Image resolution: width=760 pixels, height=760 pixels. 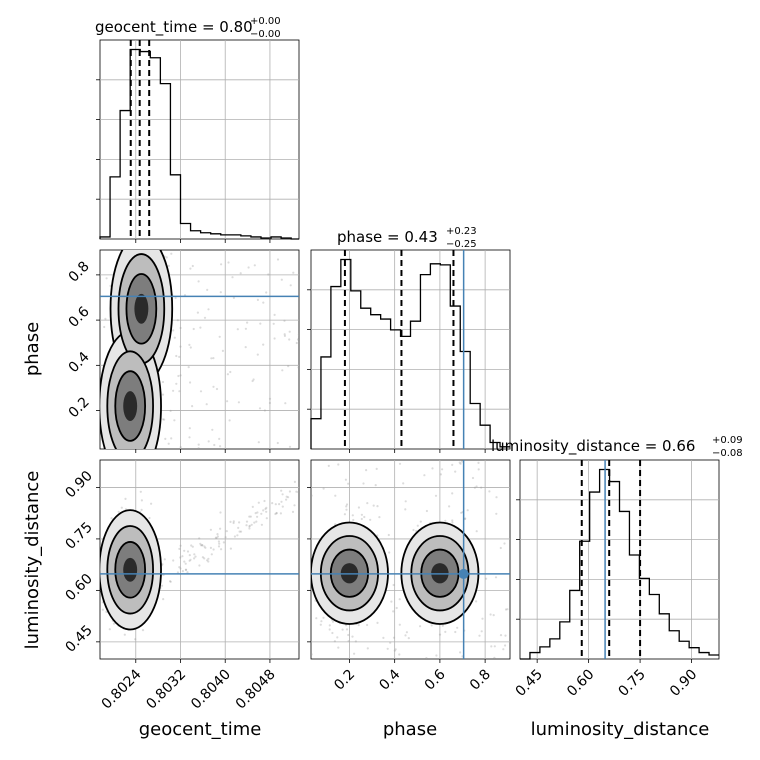 I want to click on hist-panel-luminosity-distance, so click(x=618, y=561).